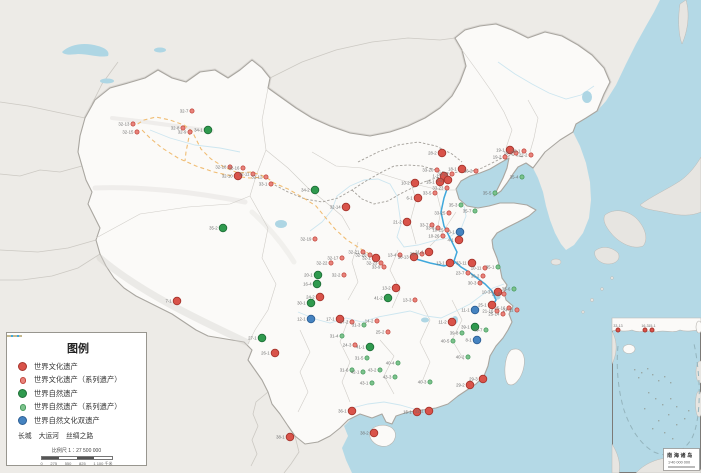 Image resolution: width=701 pixels, height=473 pixels. Describe the element at coordinates (256, 187) in the screenshot. I see `silk-road-line` at that location.